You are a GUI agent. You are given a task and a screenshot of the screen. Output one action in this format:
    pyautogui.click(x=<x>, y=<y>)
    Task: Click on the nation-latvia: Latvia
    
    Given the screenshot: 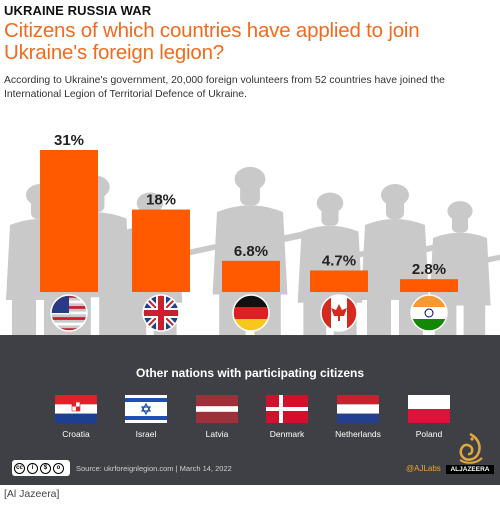 What is the action you would take?
    pyautogui.click(x=217, y=417)
    